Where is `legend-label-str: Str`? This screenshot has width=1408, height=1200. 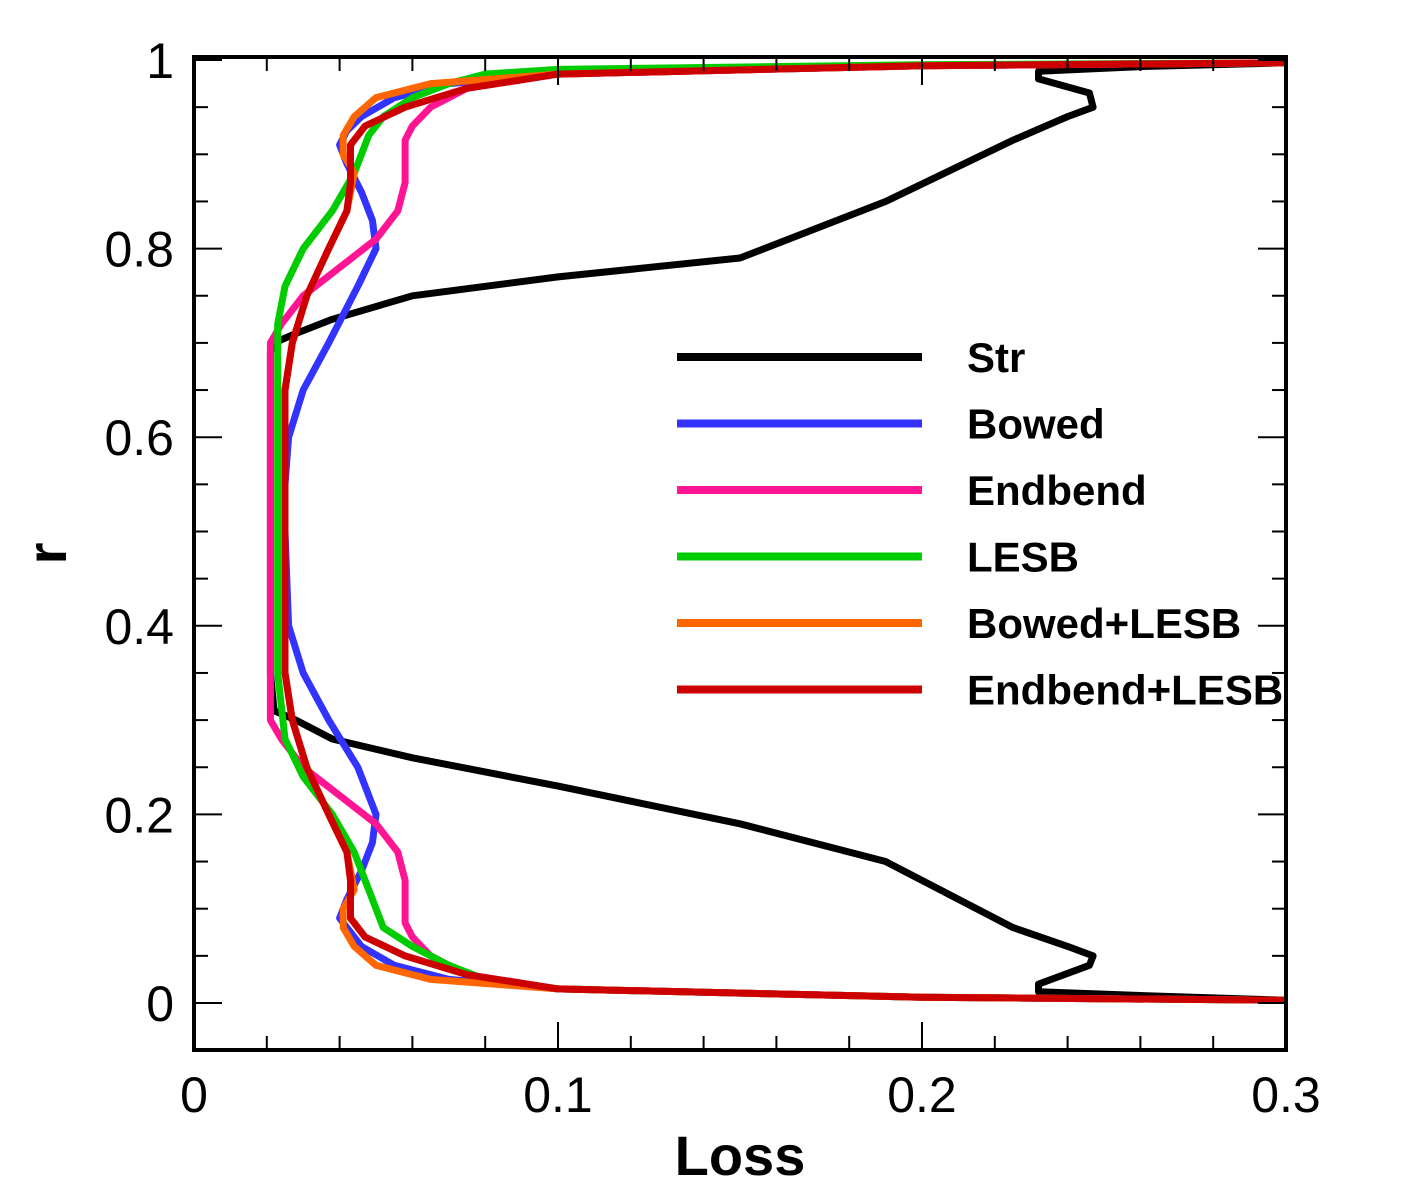
legend-label-str: Str is located at coordinates (996, 357).